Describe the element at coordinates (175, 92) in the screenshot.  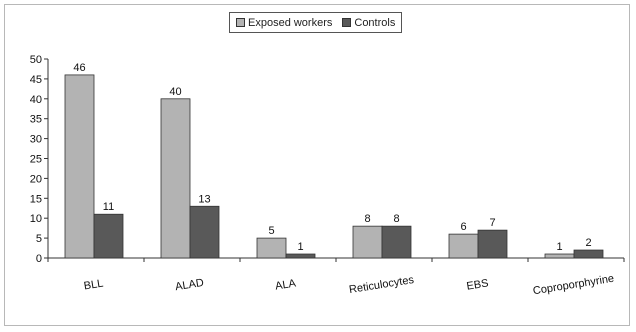
I see `data-label: 40` at that location.